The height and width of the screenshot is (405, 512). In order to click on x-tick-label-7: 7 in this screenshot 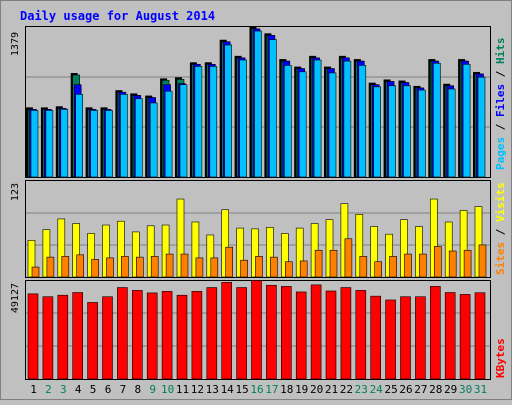, I will do `click(123, 389)`.